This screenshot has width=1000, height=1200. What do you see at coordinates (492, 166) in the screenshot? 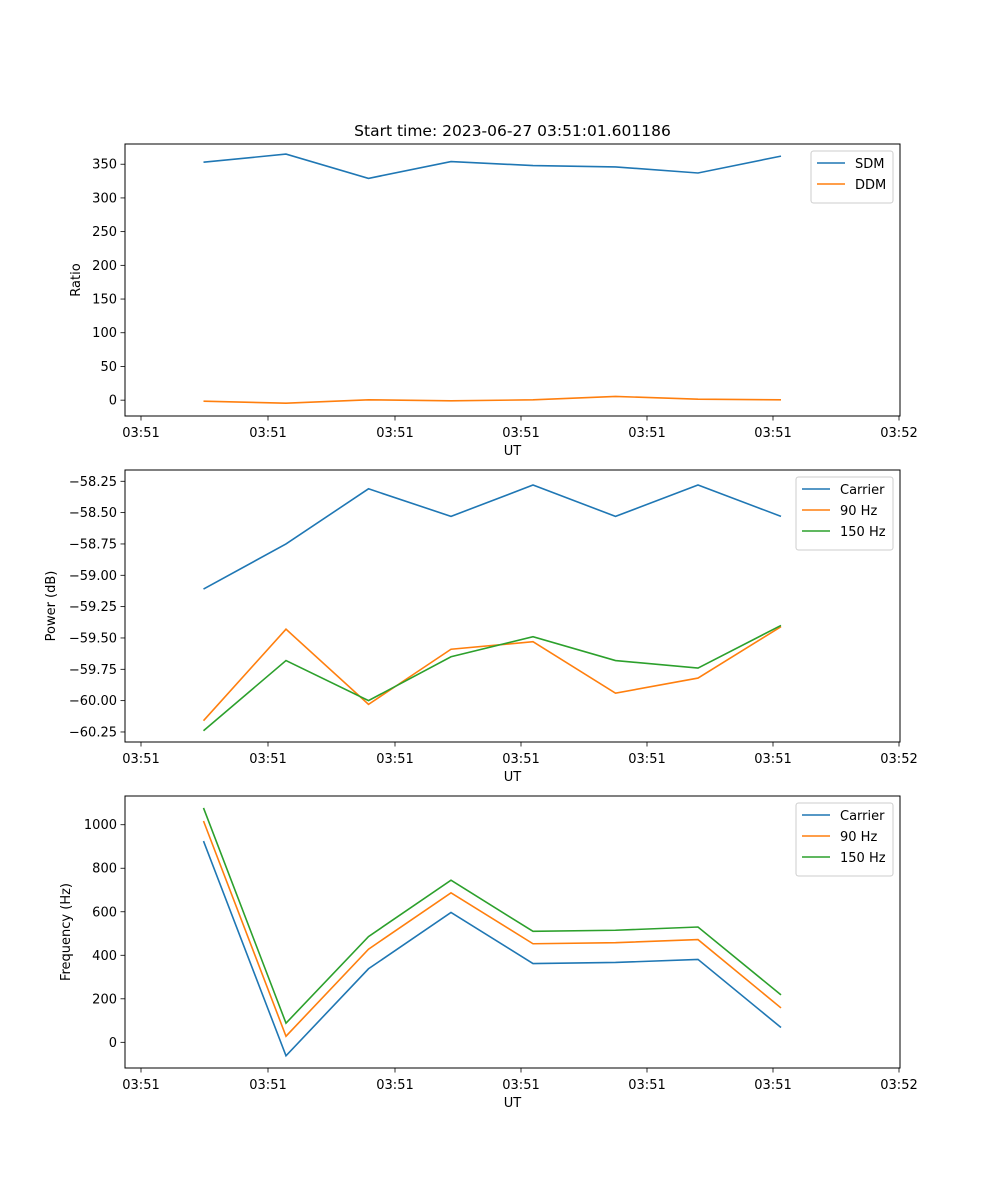
I see `series-line-sdm` at bounding box center [492, 166].